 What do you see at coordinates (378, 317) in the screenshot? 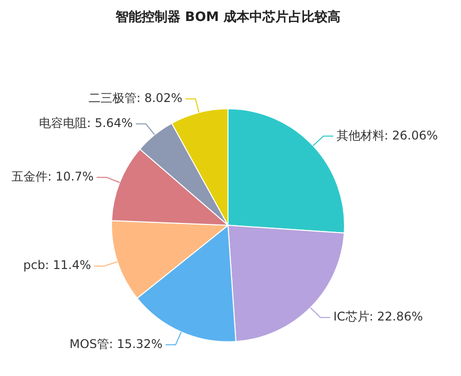
I see `slice-label: IC芯片: 22.86%` at bounding box center [378, 317].